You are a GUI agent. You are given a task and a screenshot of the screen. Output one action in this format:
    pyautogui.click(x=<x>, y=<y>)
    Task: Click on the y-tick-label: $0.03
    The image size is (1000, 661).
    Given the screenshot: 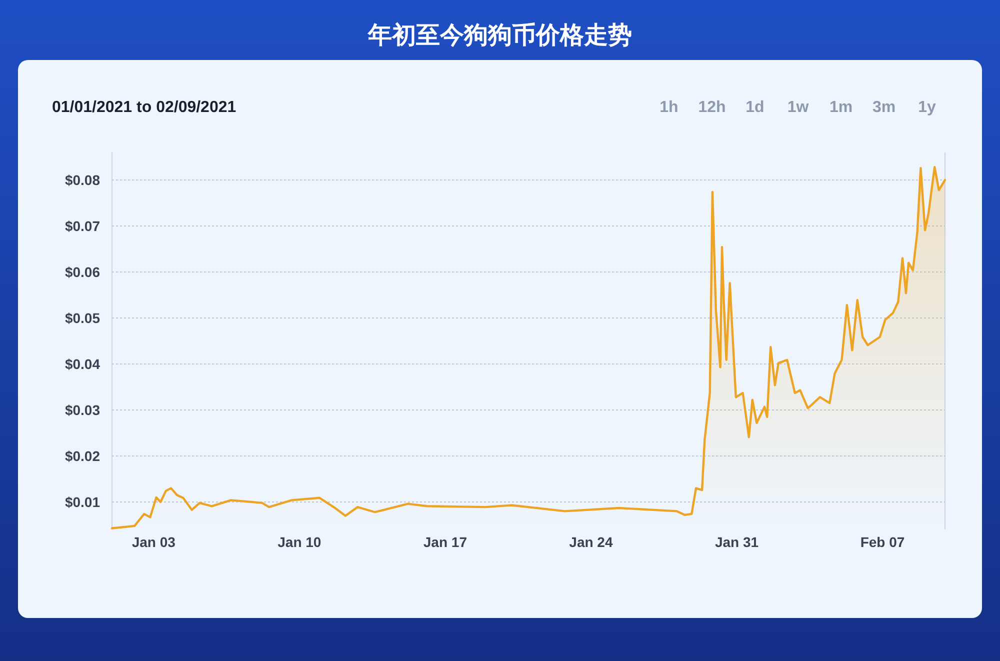 What is the action you would take?
    pyautogui.click(x=82, y=410)
    